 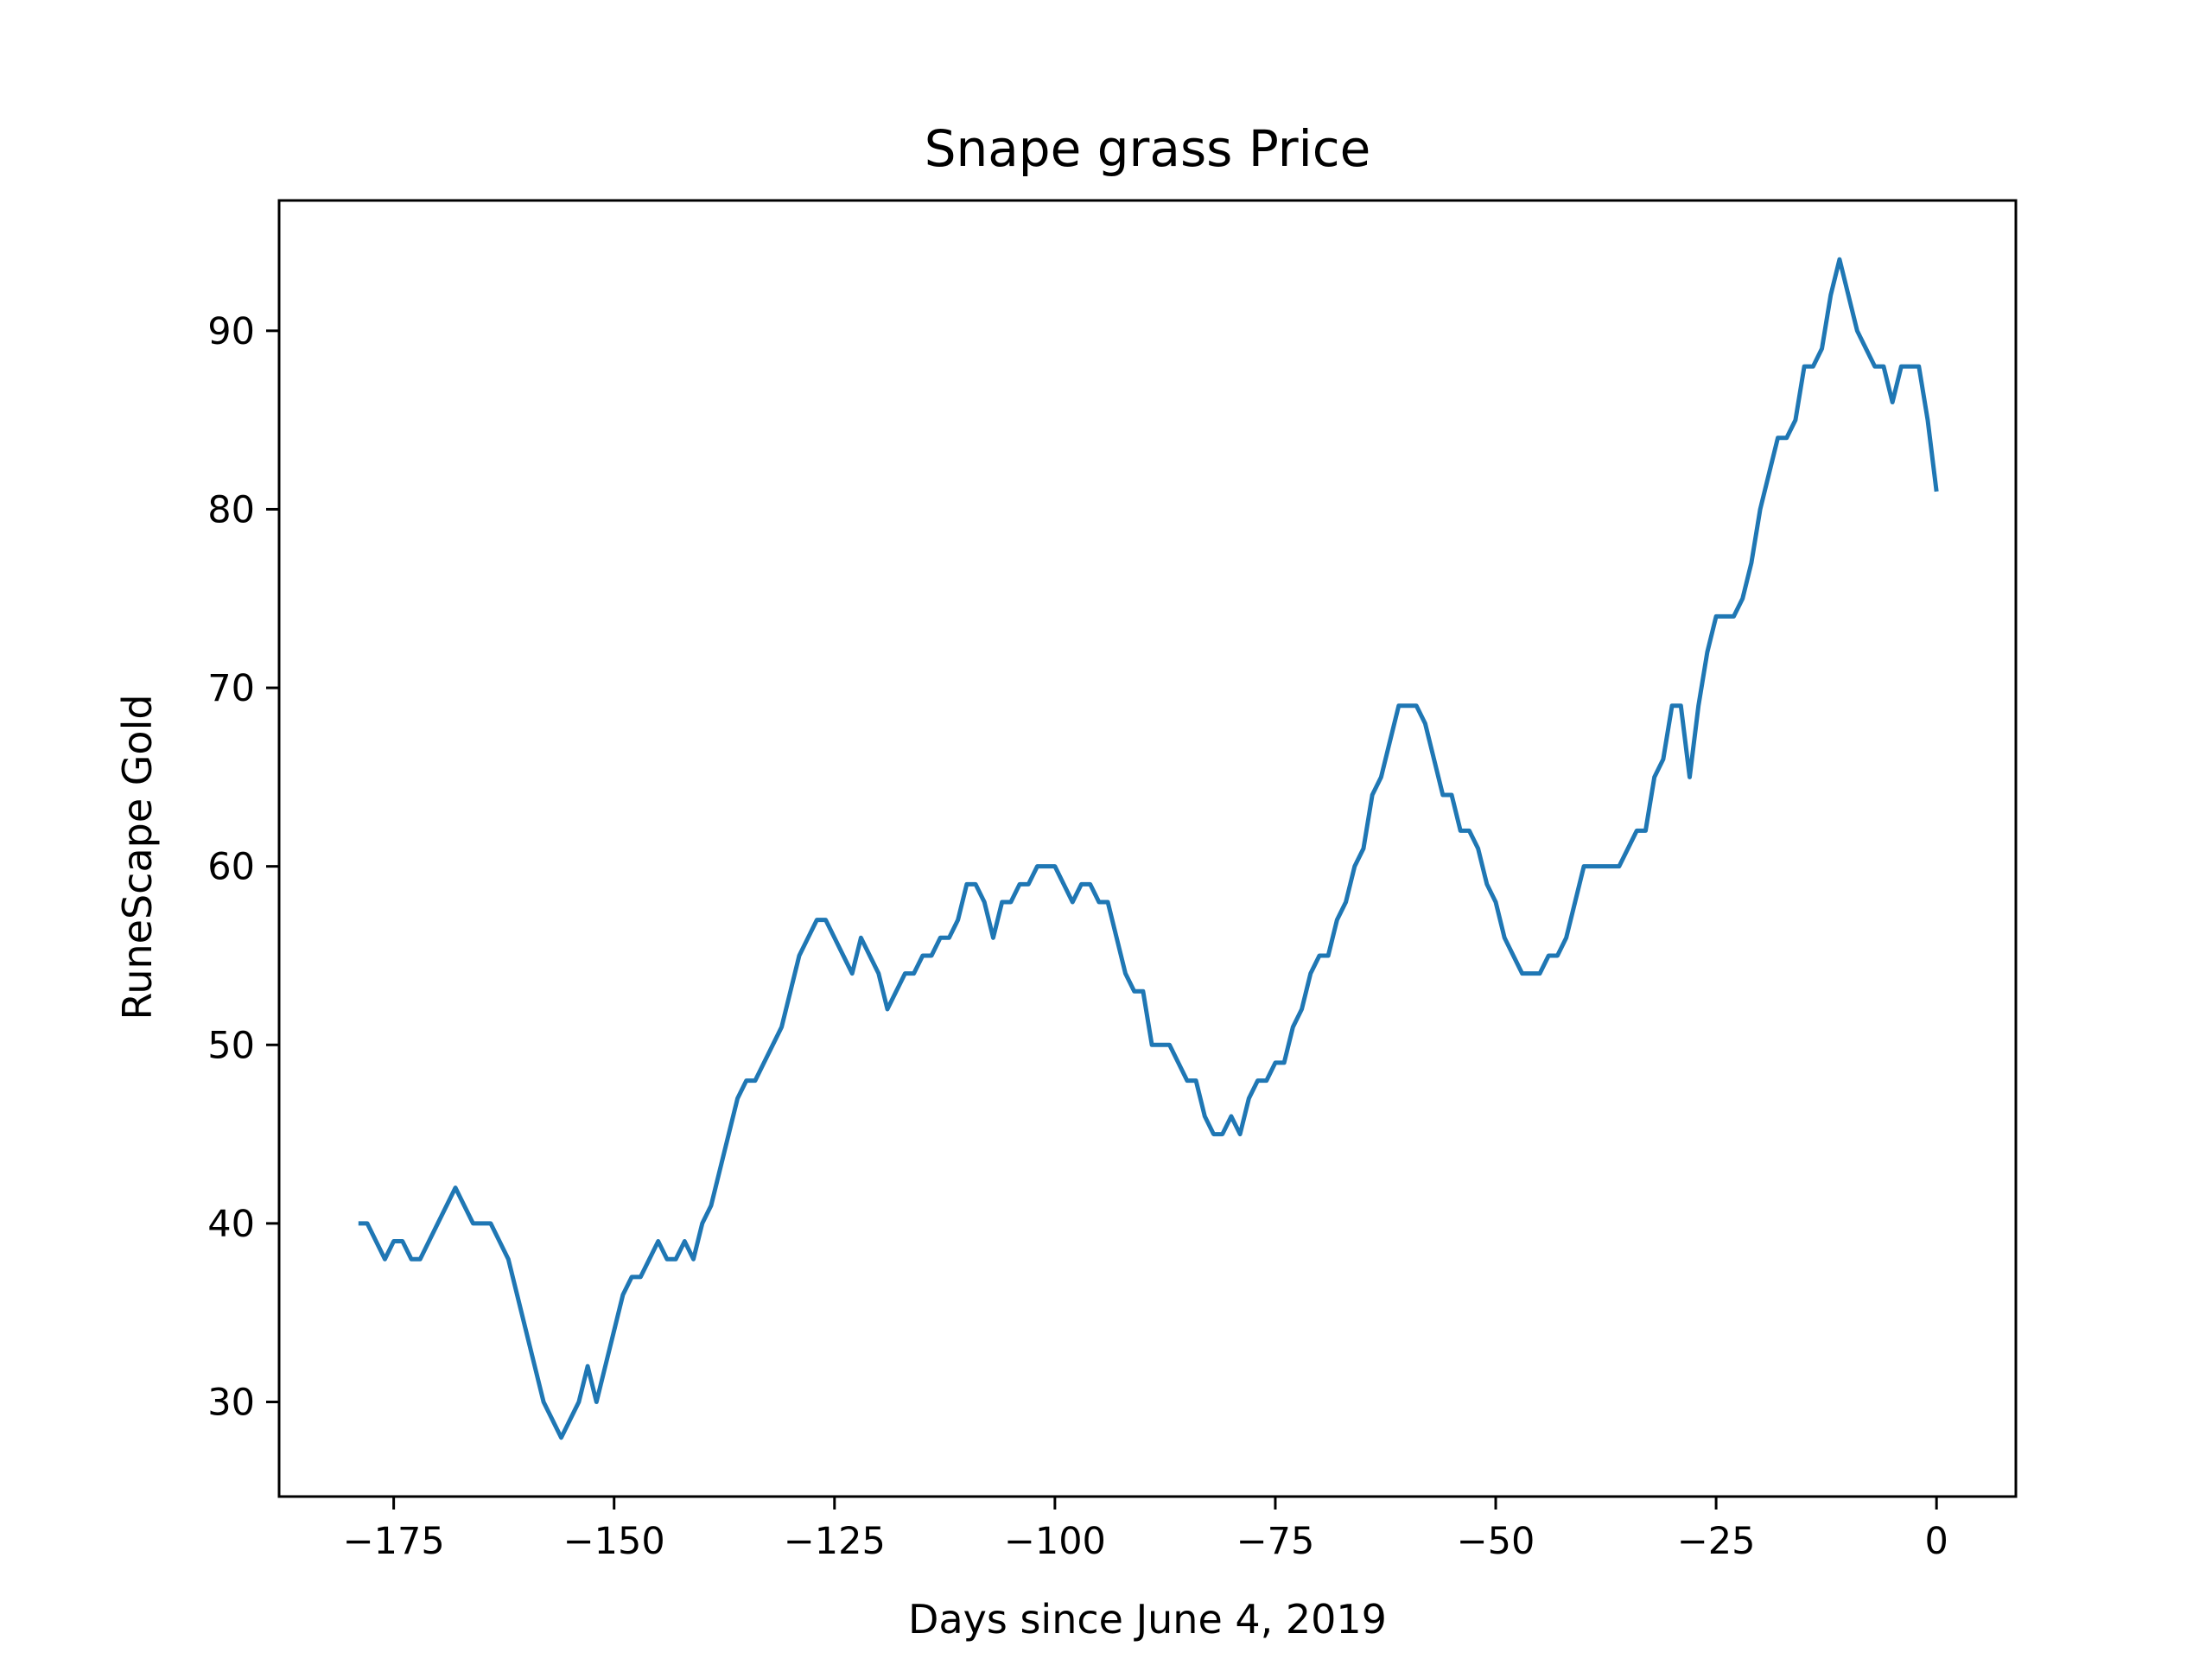 I want to click on x-tick-label: −150, so click(x=614, y=1541).